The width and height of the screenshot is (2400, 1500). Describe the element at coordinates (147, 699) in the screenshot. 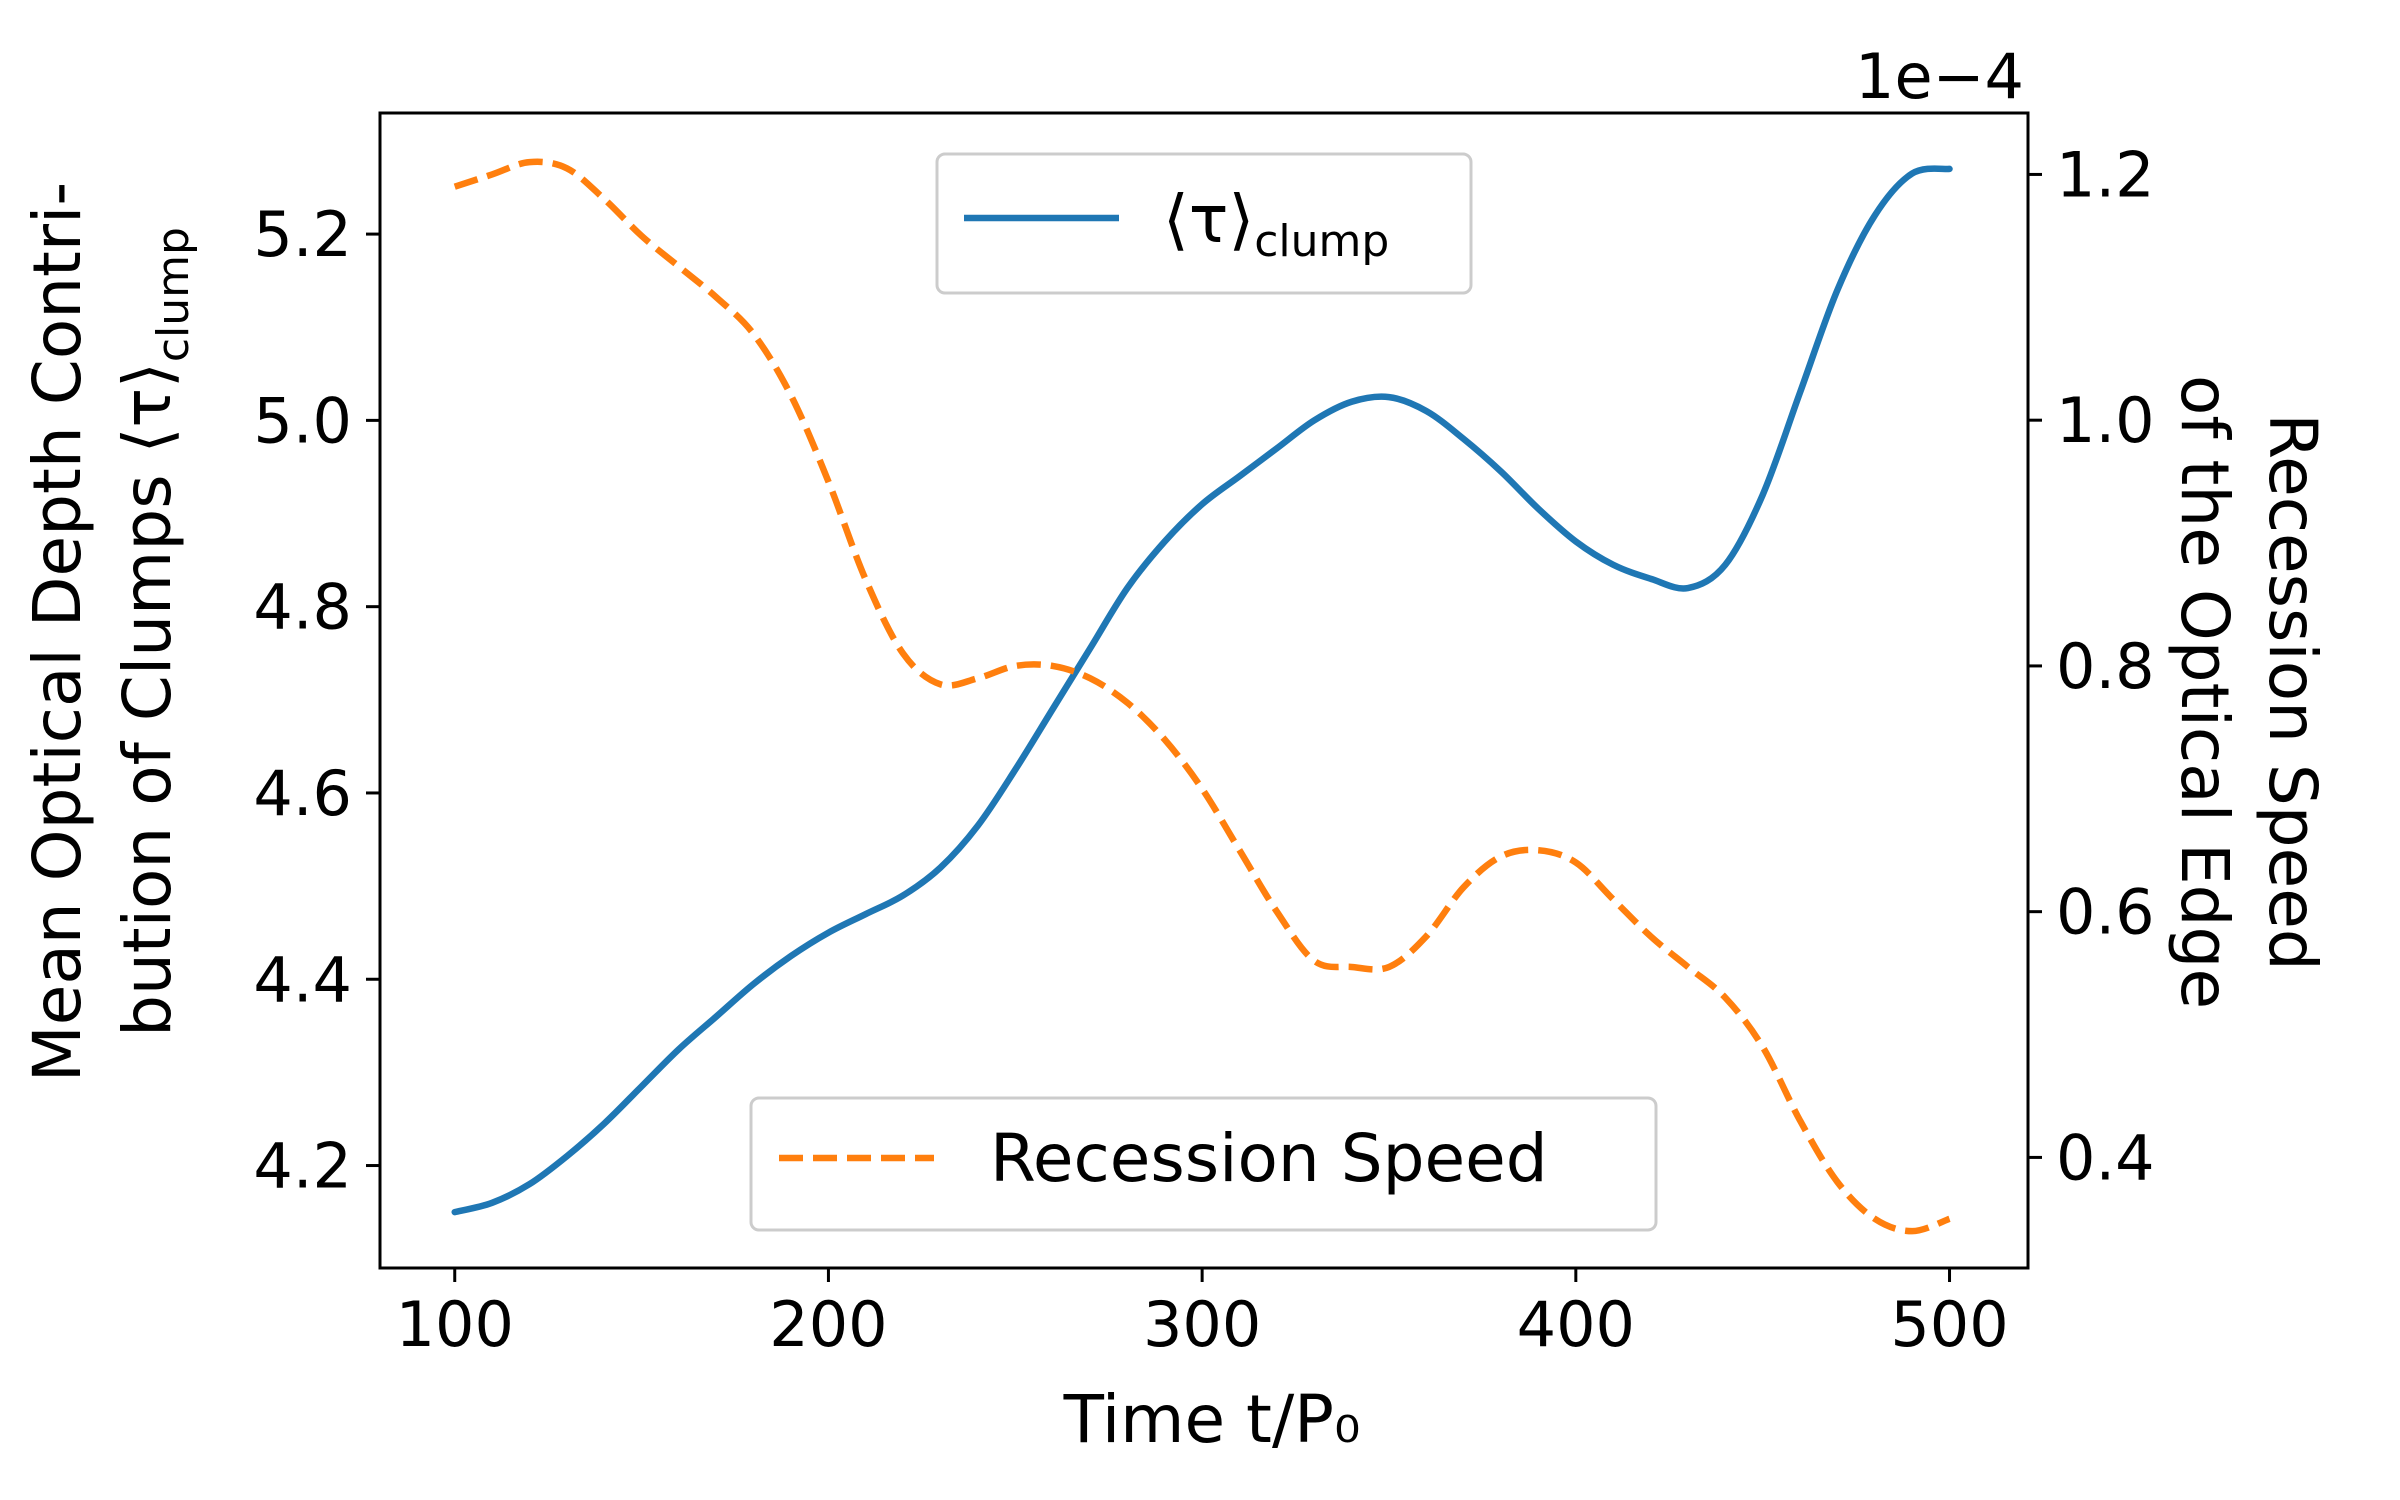

I see `left-axis-label-main: bution of Clumps ⟨τ⟩` at that location.